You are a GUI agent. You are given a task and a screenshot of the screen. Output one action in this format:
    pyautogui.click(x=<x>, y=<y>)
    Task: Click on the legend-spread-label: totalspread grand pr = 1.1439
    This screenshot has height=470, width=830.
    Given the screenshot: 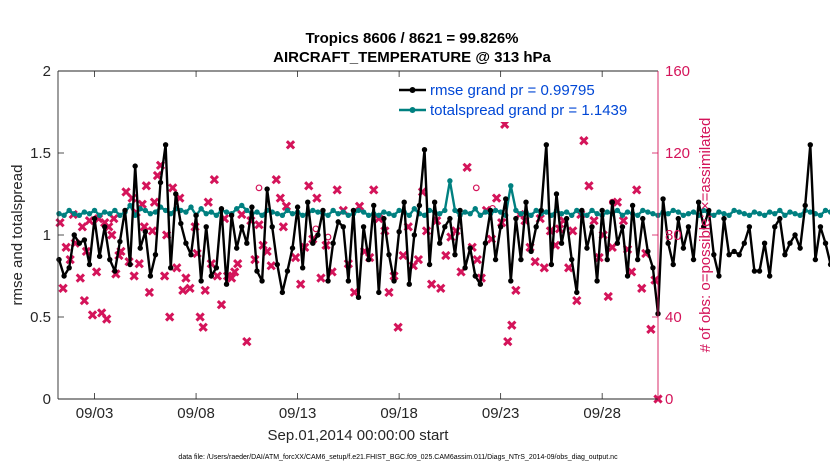 What is the action you would take?
    pyautogui.click(x=528, y=110)
    